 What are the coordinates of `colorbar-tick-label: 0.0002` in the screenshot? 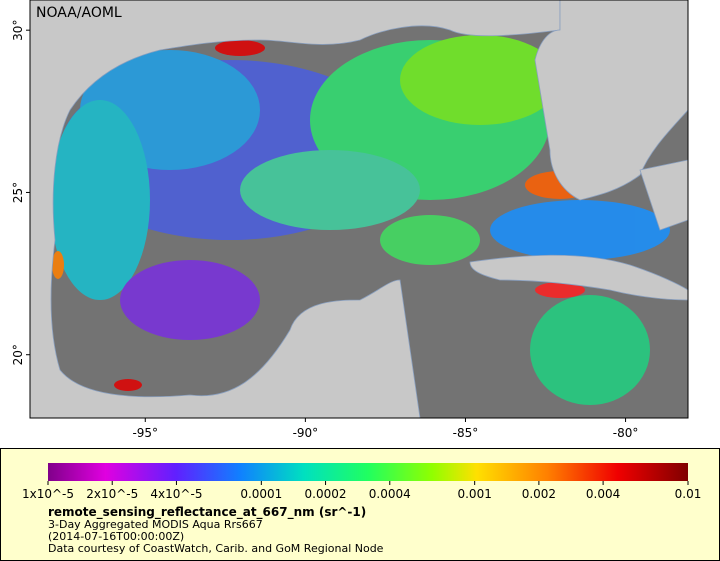 It's located at (326, 494).